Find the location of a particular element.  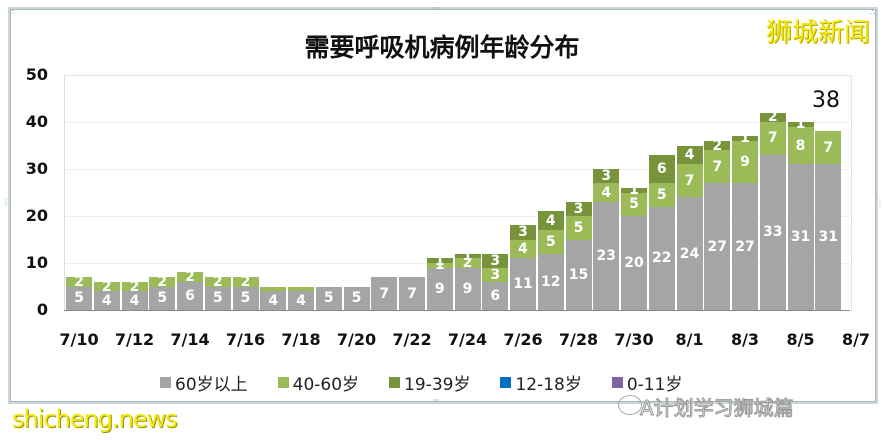

data-label: 15 is located at coordinates (578, 274).